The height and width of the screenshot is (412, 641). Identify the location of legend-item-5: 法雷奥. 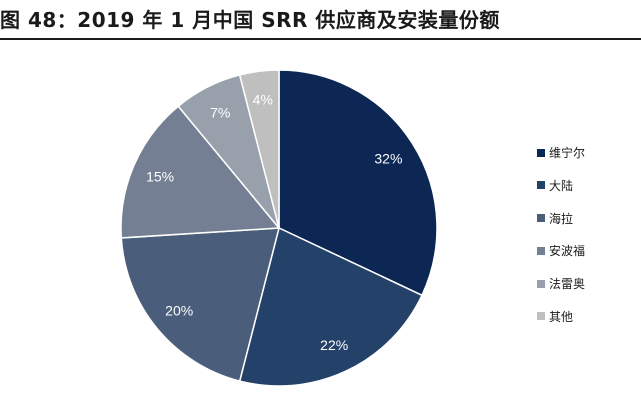
(561, 283).